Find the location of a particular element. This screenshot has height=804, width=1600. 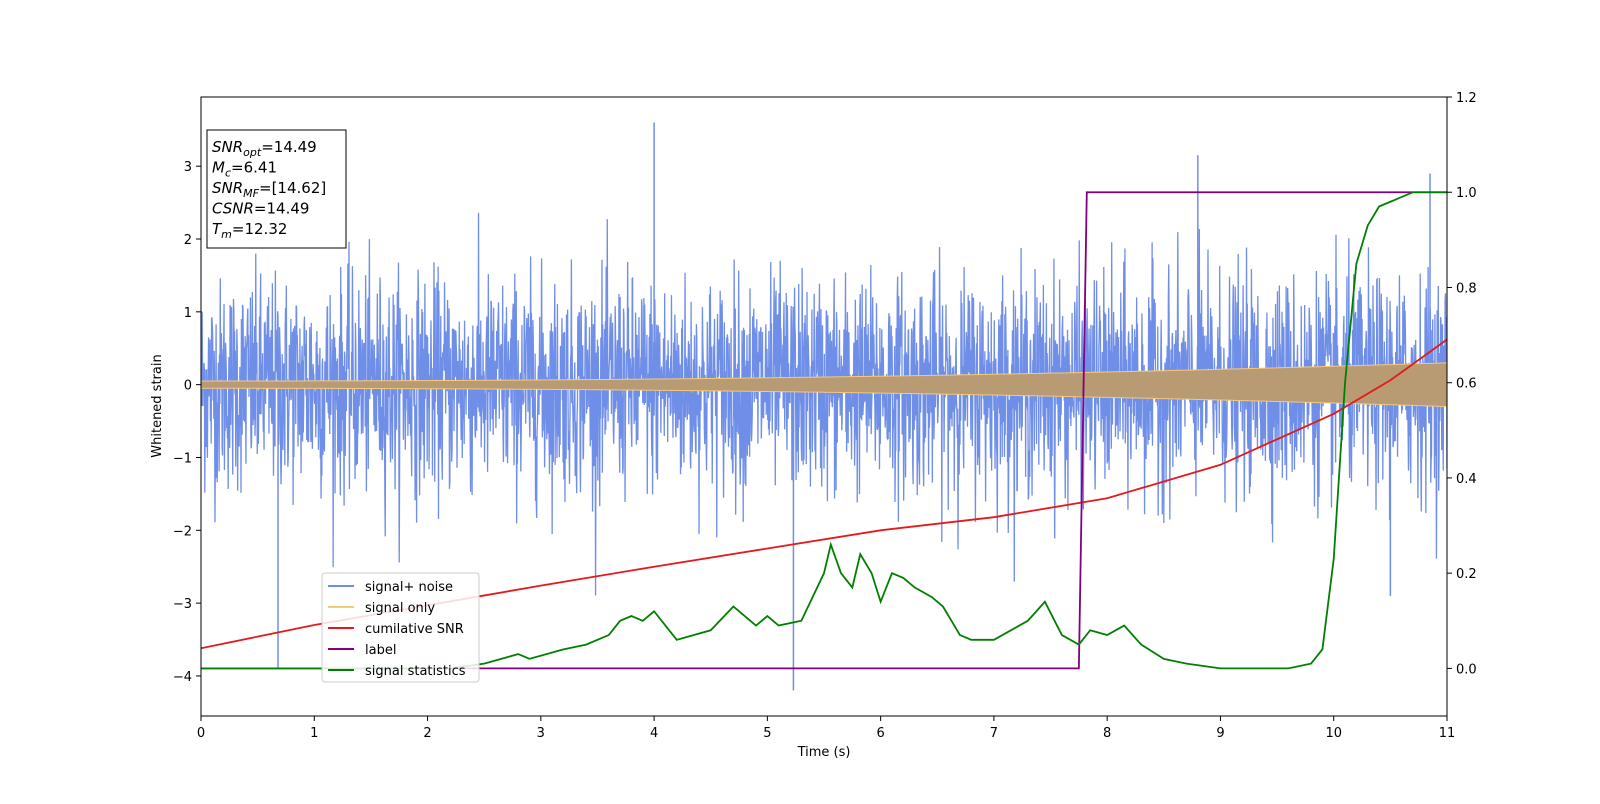

x-tick-label: 2 is located at coordinates (427, 733).